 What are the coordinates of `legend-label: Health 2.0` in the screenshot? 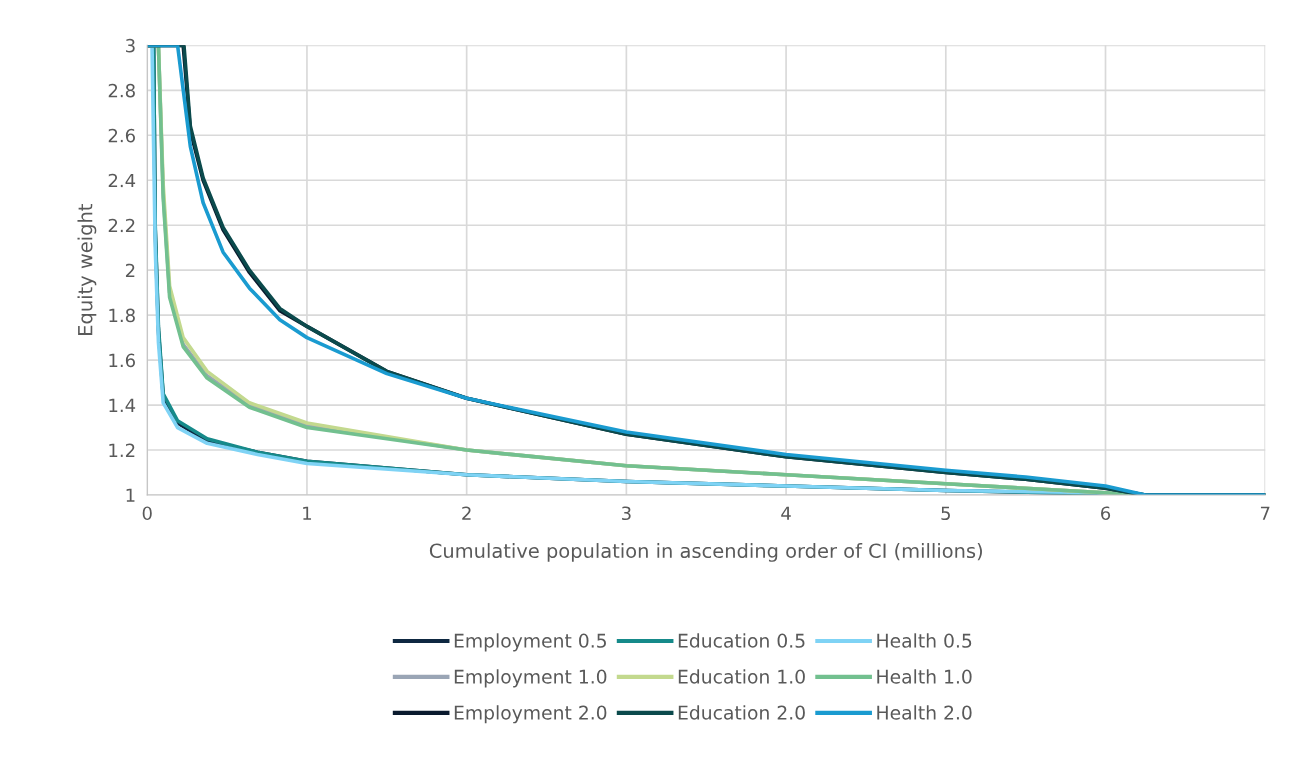 It's located at (924, 712).